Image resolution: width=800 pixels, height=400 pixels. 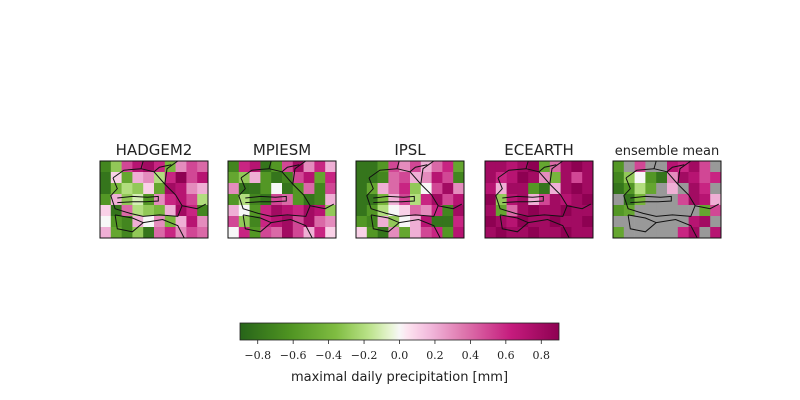 What do you see at coordinates (538, 150) in the screenshot?
I see `panel-title: ECEARTH` at bounding box center [538, 150].